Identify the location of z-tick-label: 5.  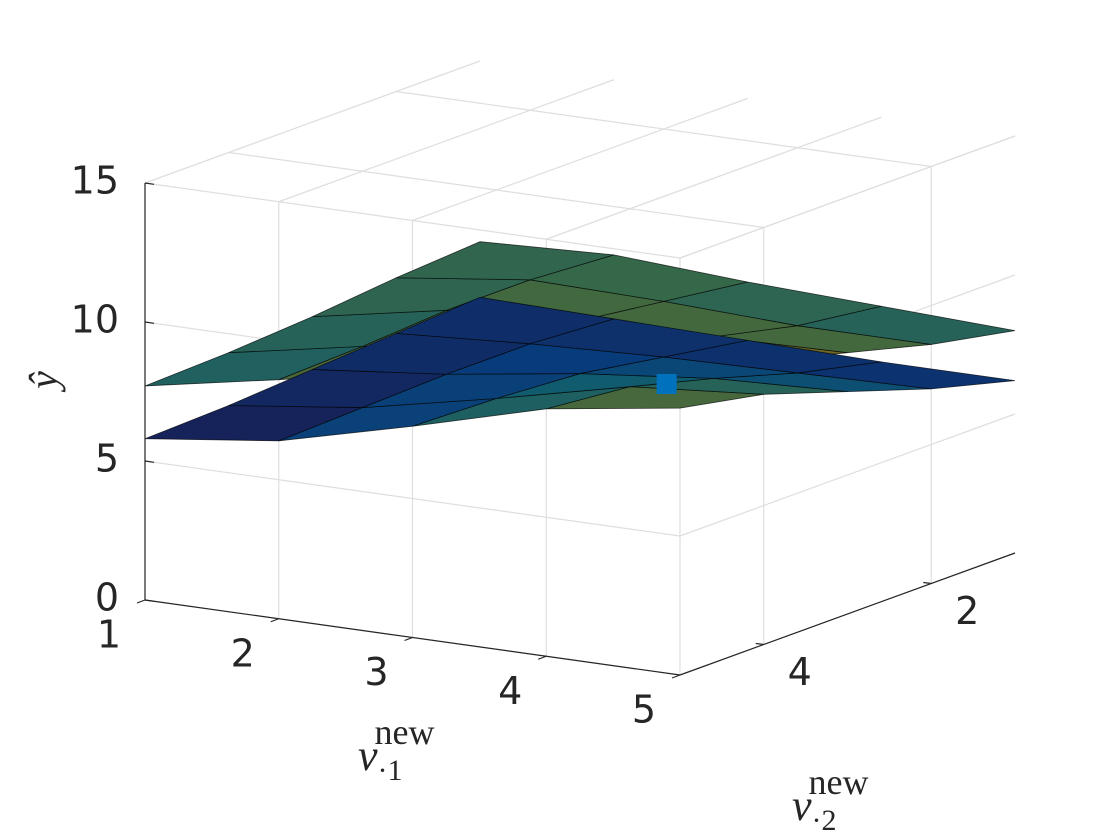
(107, 459).